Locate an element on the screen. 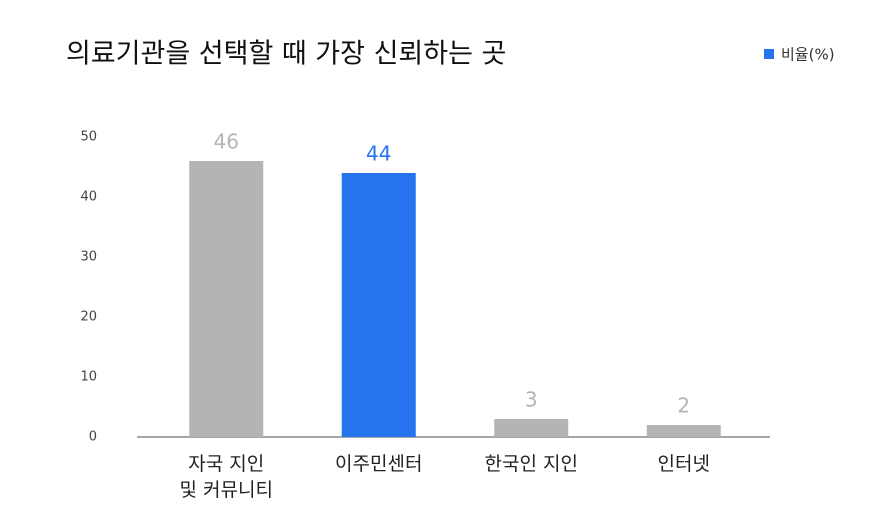 This screenshot has height=528, width=886. y-tick-label: 50 is located at coordinates (88, 137).